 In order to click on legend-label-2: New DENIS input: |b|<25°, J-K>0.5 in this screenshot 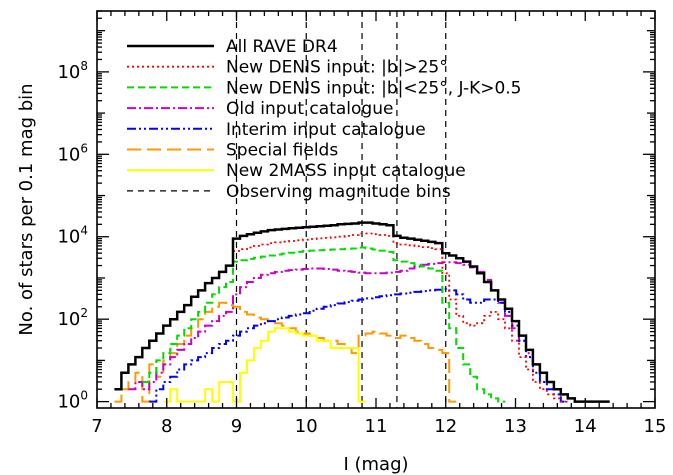, I will do `click(374, 88)`.